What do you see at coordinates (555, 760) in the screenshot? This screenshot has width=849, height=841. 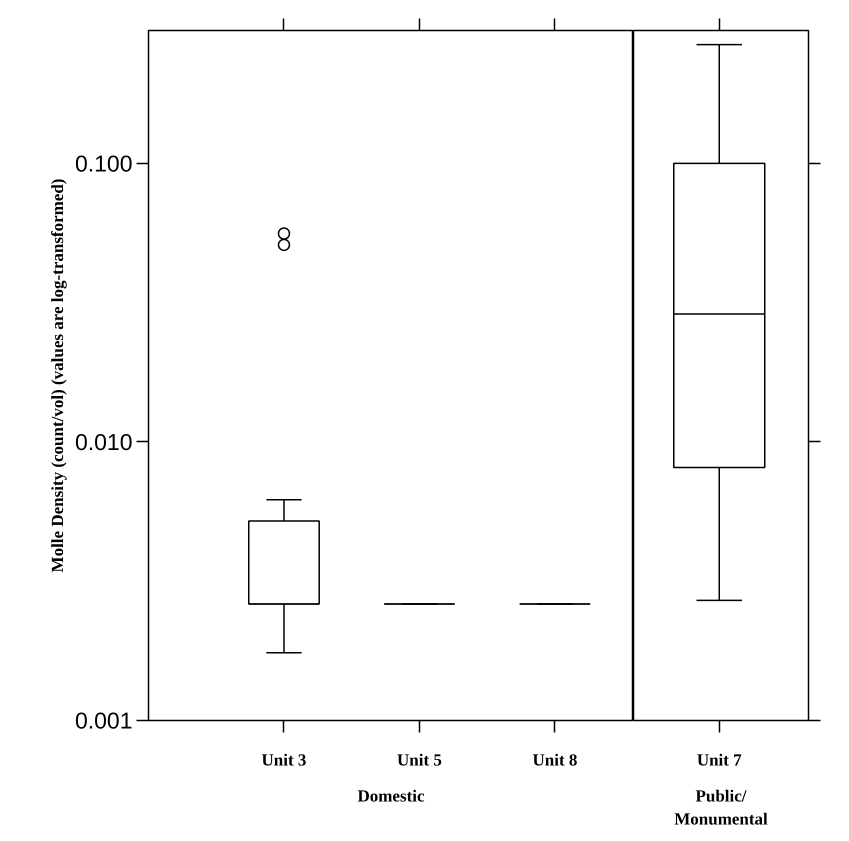 I see `x-tick-label: Unit 8` at bounding box center [555, 760].